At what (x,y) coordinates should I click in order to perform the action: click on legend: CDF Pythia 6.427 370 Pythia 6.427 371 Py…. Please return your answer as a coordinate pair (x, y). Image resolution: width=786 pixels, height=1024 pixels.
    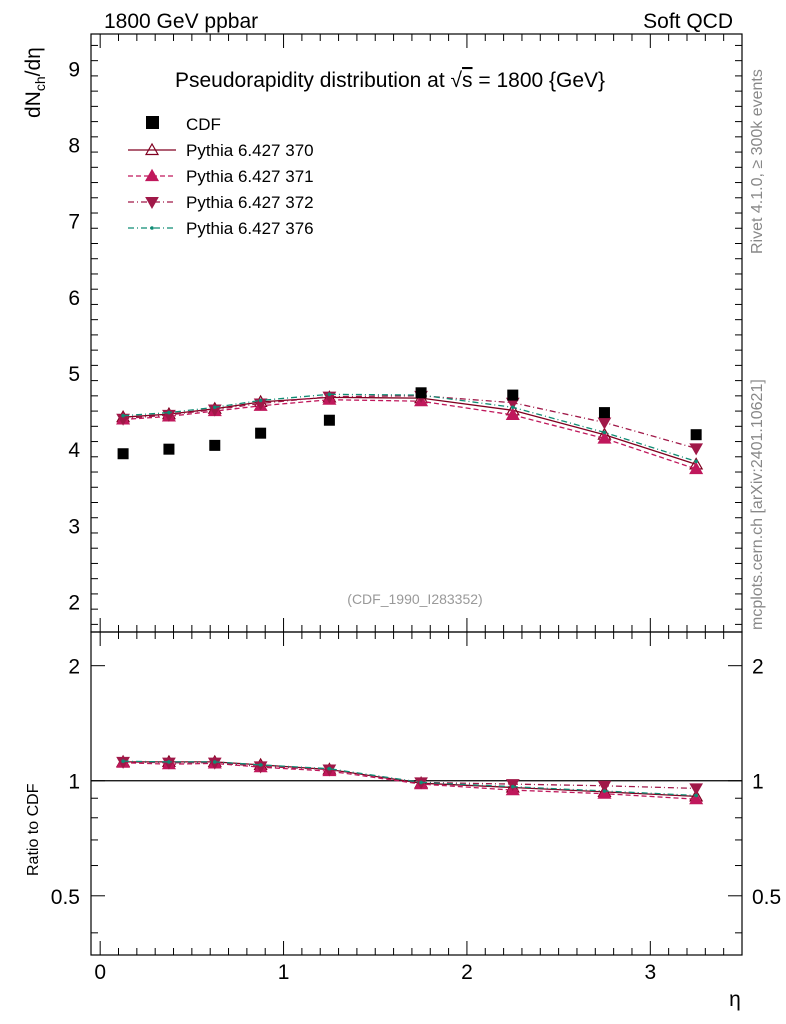
    Looking at the image, I should click on (221, 176).